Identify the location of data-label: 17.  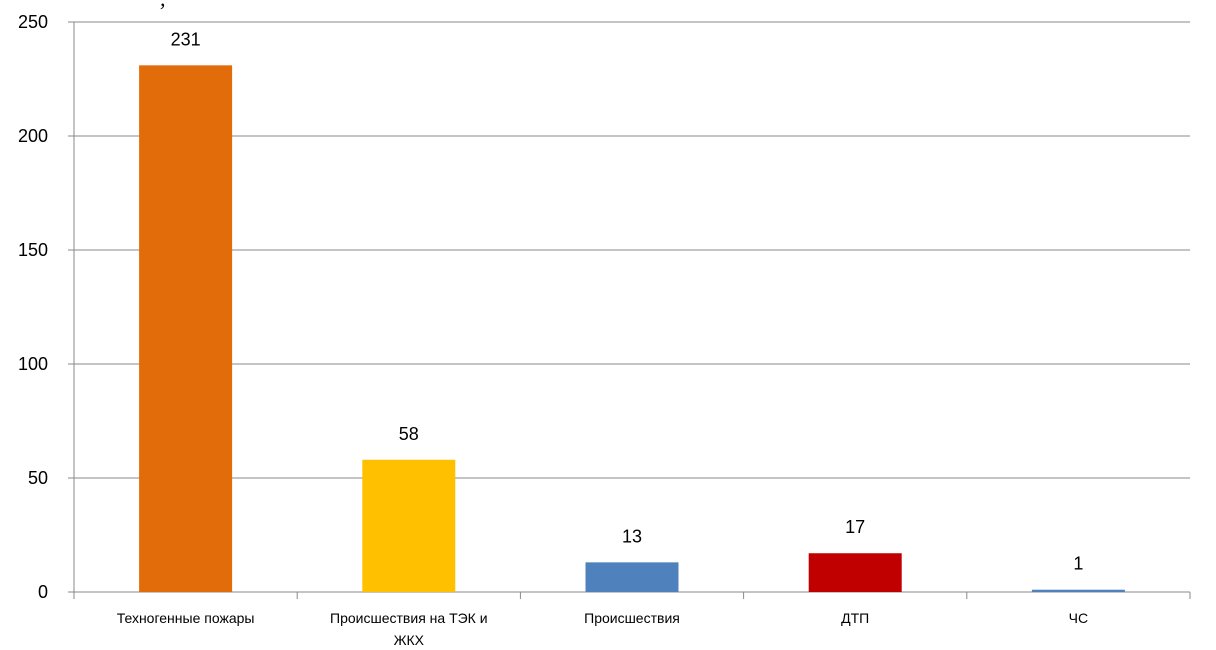
(855, 527).